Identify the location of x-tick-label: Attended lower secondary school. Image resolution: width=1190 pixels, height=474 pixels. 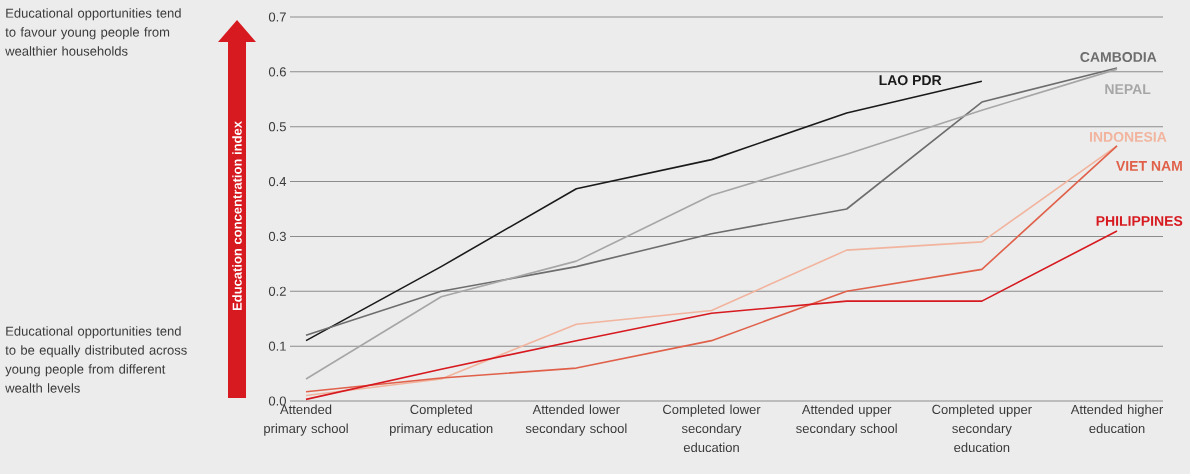
(576, 420).